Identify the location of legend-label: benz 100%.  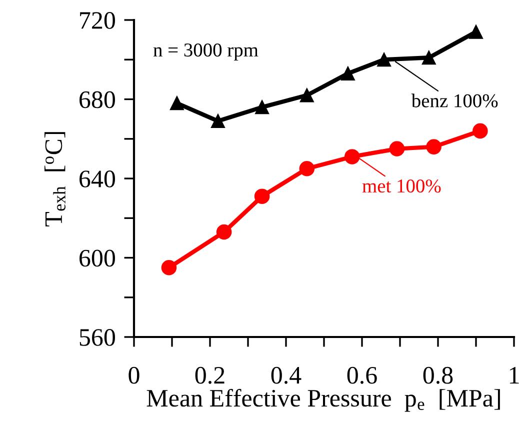
(454, 101).